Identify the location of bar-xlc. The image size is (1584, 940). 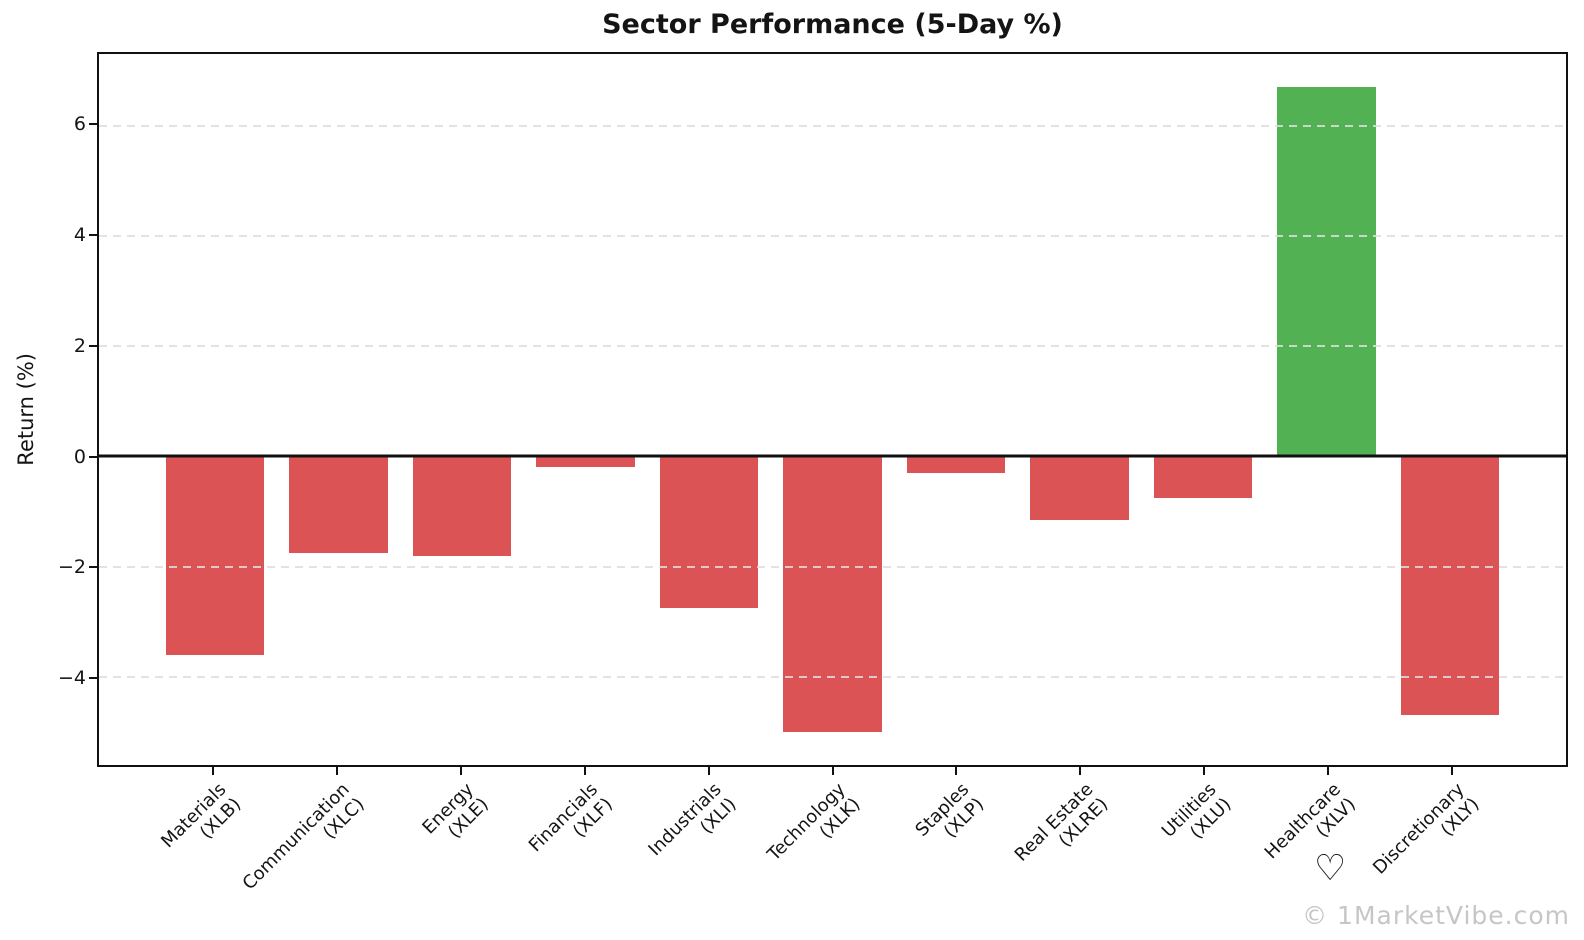
(338, 504).